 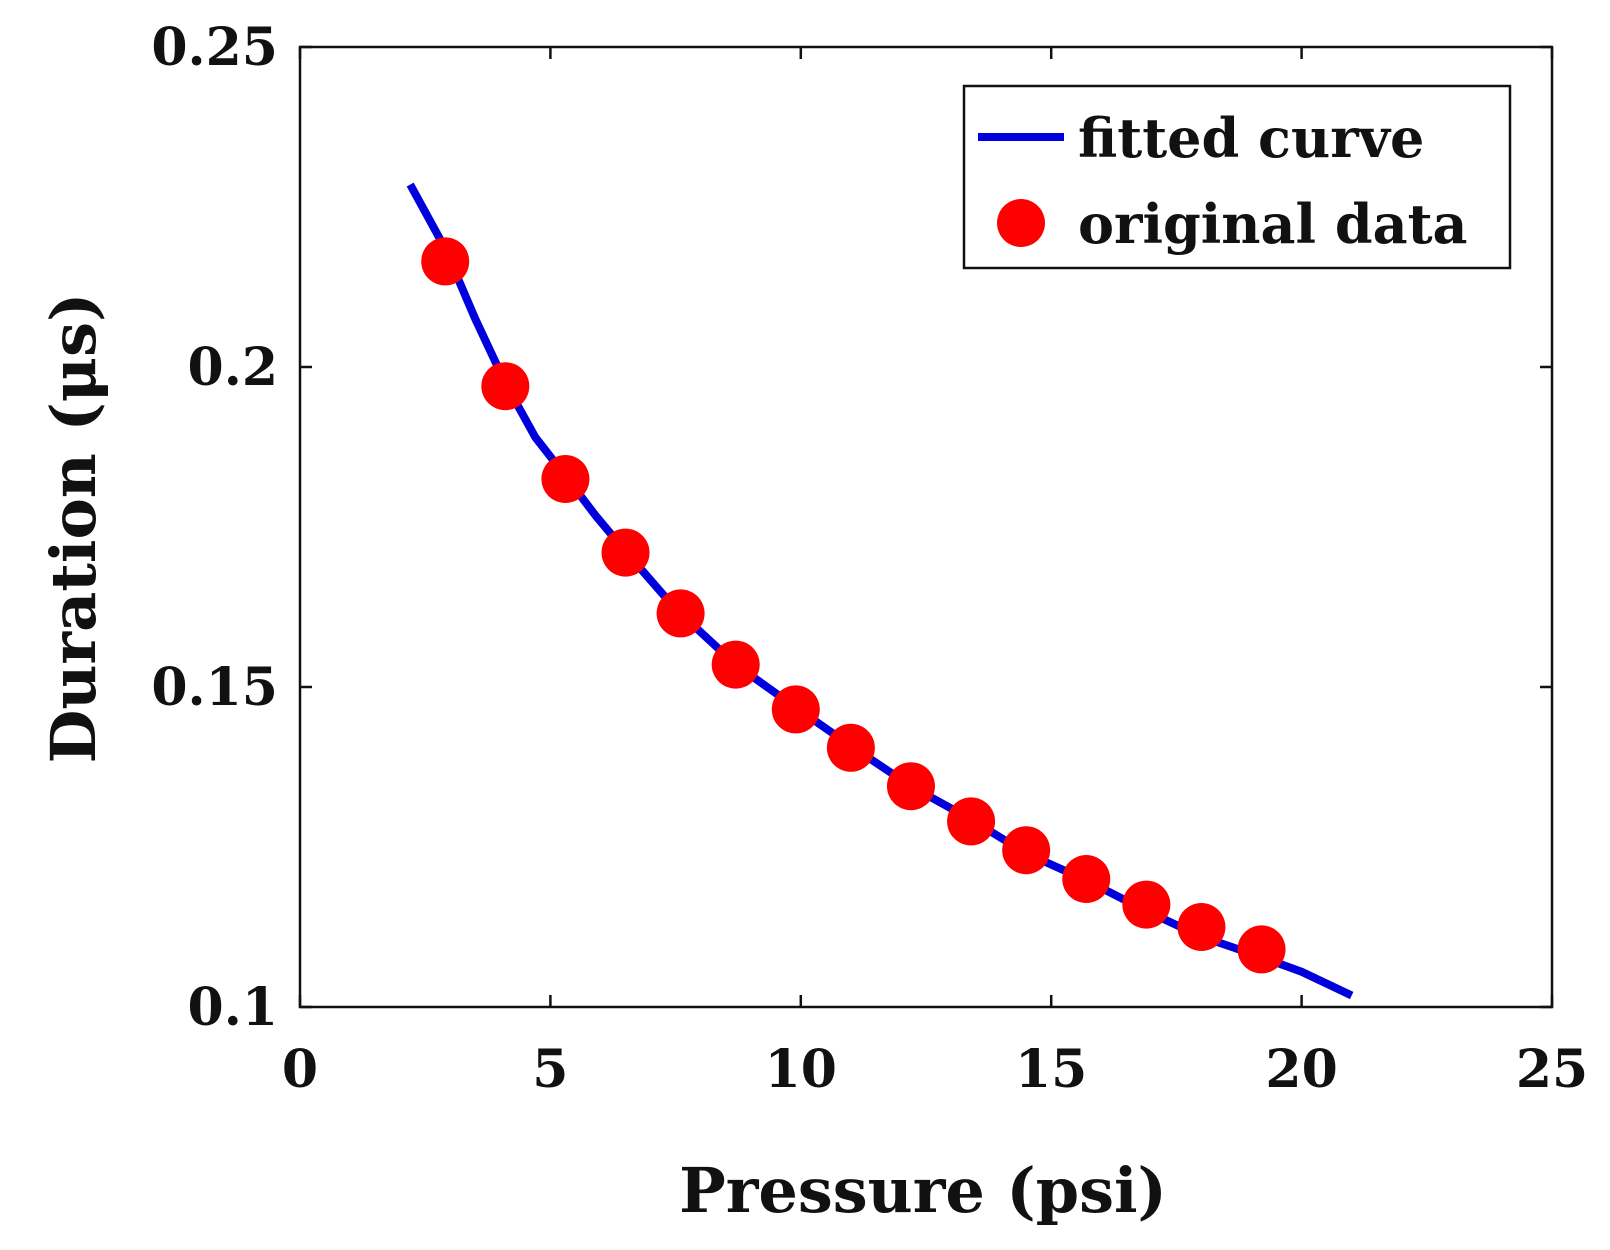 I want to click on legend-marker-swatch, so click(x=1021, y=223).